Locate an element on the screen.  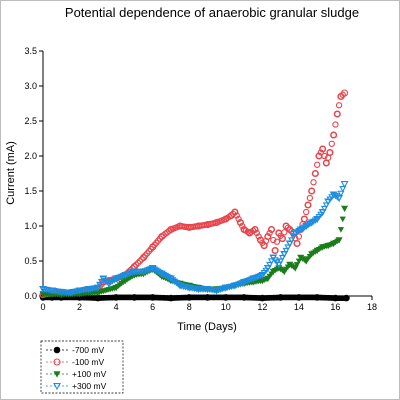
y-tick-label: 1.5 is located at coordinates (30, 191).